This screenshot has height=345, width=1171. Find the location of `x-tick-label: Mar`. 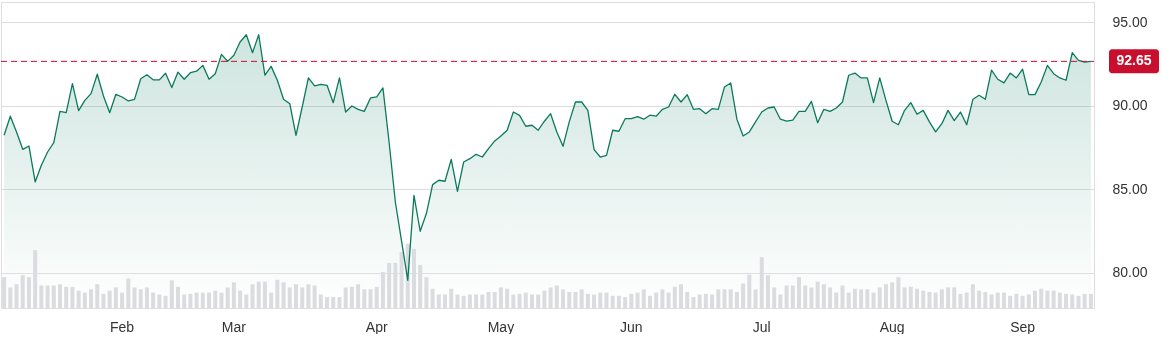

x-tick-label: Mar is located at coordinates (234, 326).